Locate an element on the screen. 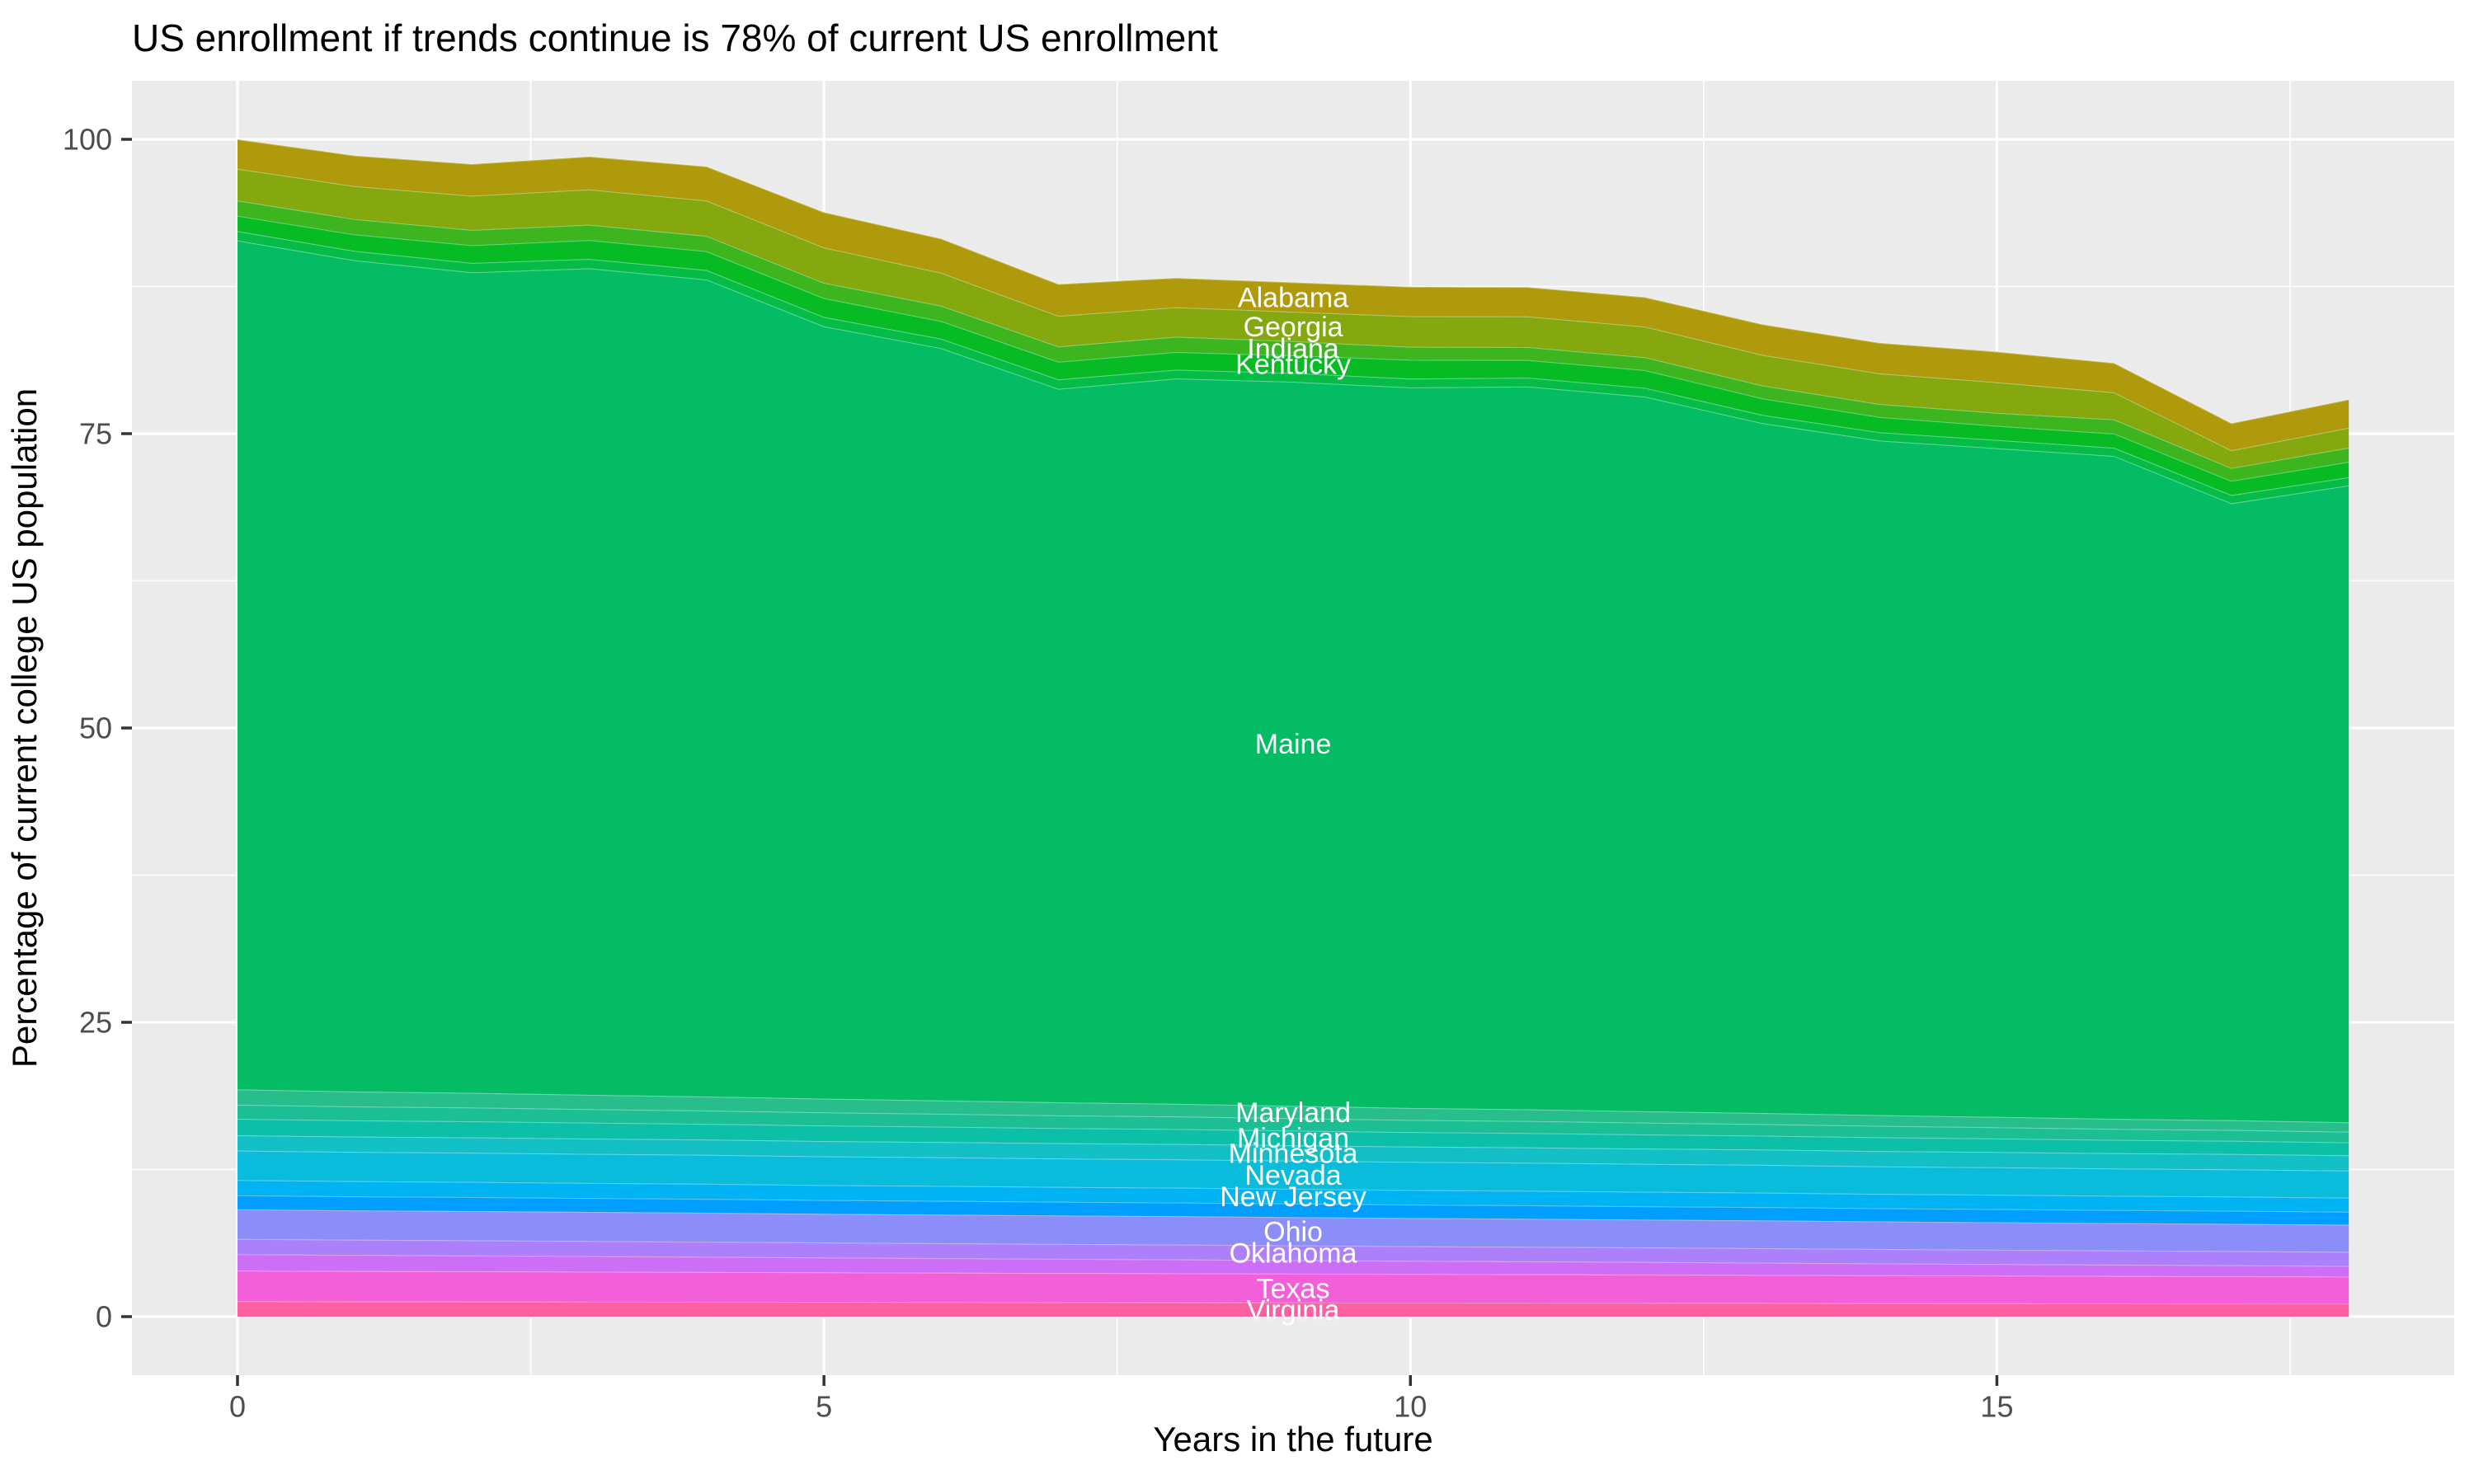 This screenshot has height=1484, width=2474. band-label-kentucky: Kentucky is located at coordinates (1293, 365).